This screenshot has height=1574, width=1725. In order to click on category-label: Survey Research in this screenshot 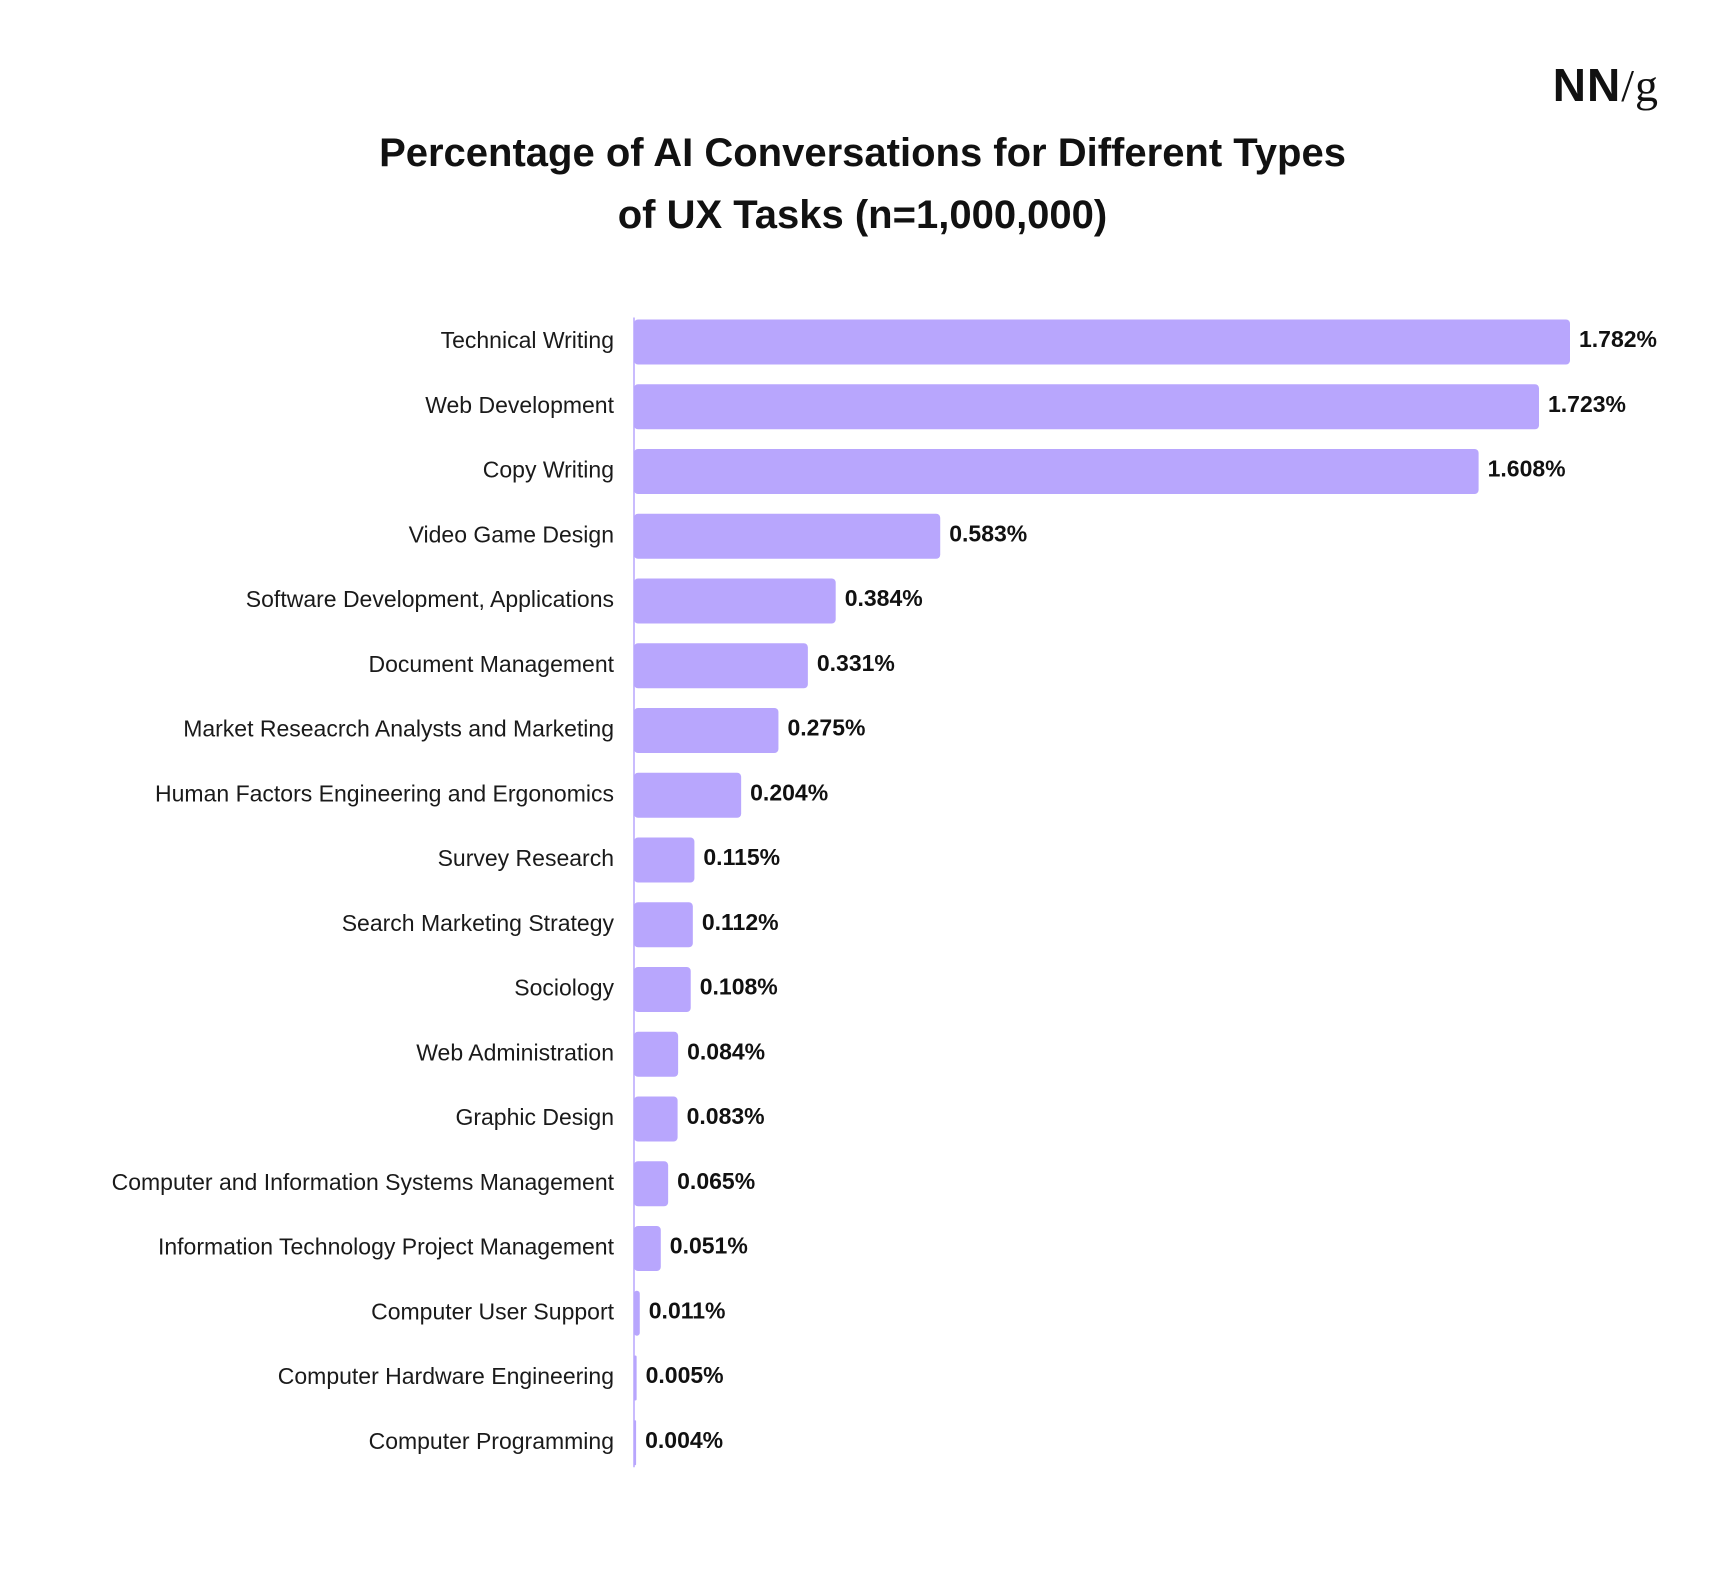, I will do `click(526, 858)`.